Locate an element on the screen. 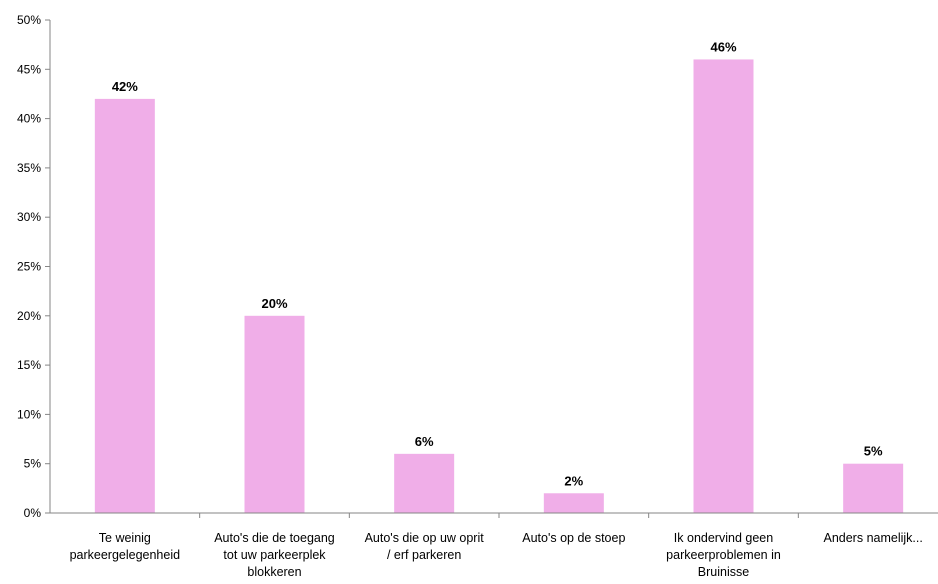  category-label-line: Auto's op de stoep is located at coordinates (573, 538).